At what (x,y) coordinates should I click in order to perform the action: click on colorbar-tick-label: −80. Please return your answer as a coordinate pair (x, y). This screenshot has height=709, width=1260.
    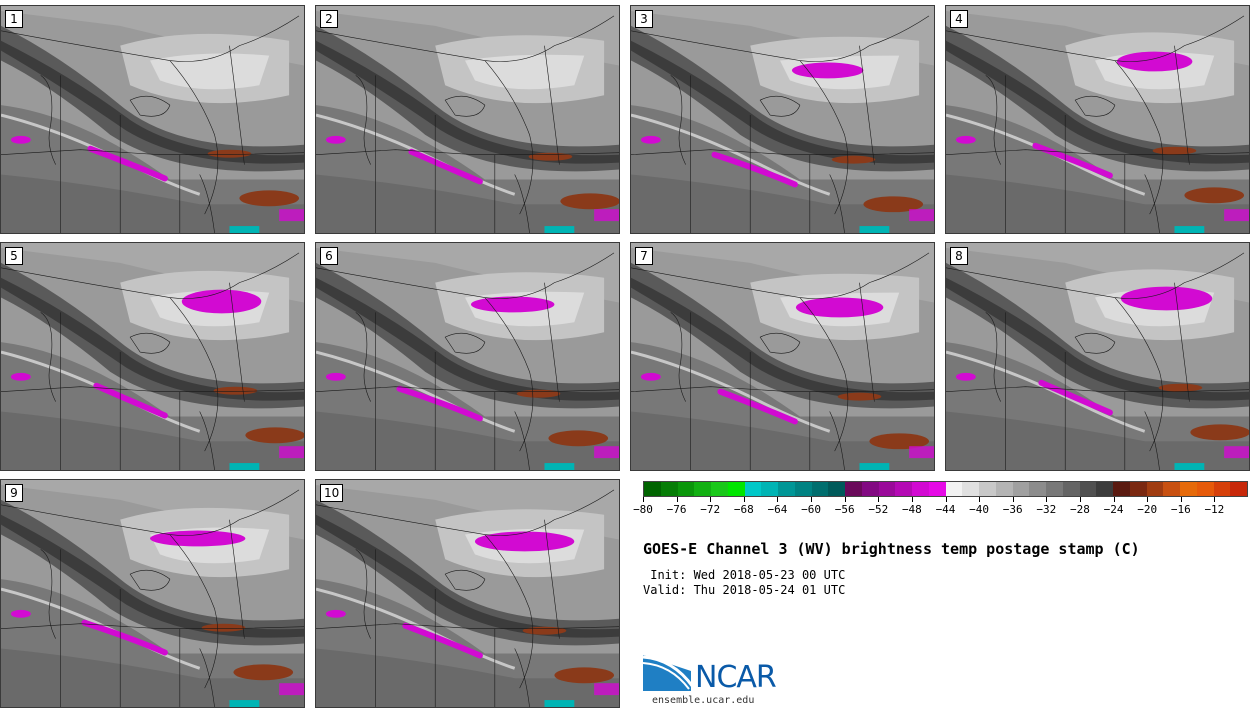
    Looking at the image, I should click on (643, 509).